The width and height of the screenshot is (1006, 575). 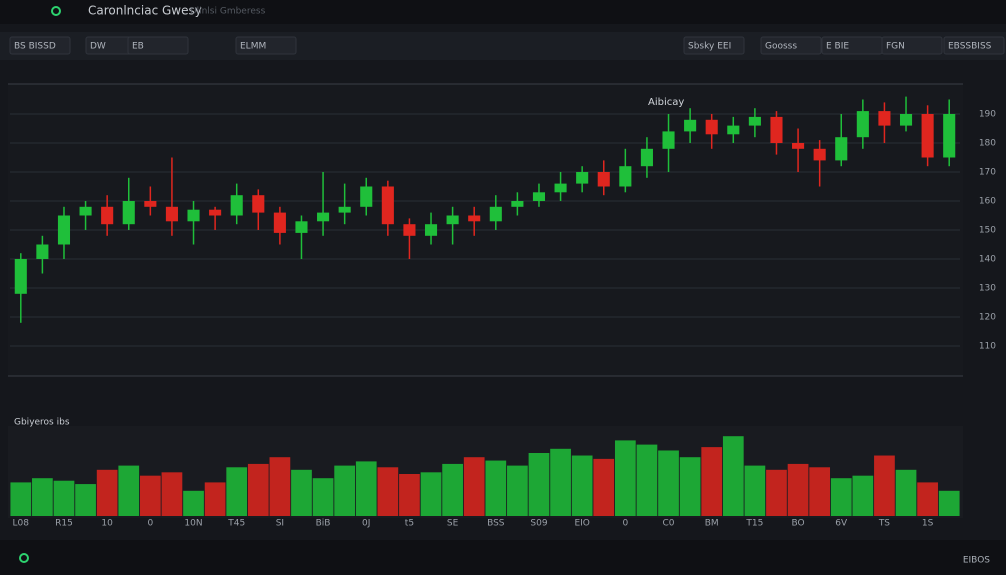 What do you see at coordinates (987, 289) in the screenshot?
I see `y-tick-label: 130` at bounding box center [987, 289].